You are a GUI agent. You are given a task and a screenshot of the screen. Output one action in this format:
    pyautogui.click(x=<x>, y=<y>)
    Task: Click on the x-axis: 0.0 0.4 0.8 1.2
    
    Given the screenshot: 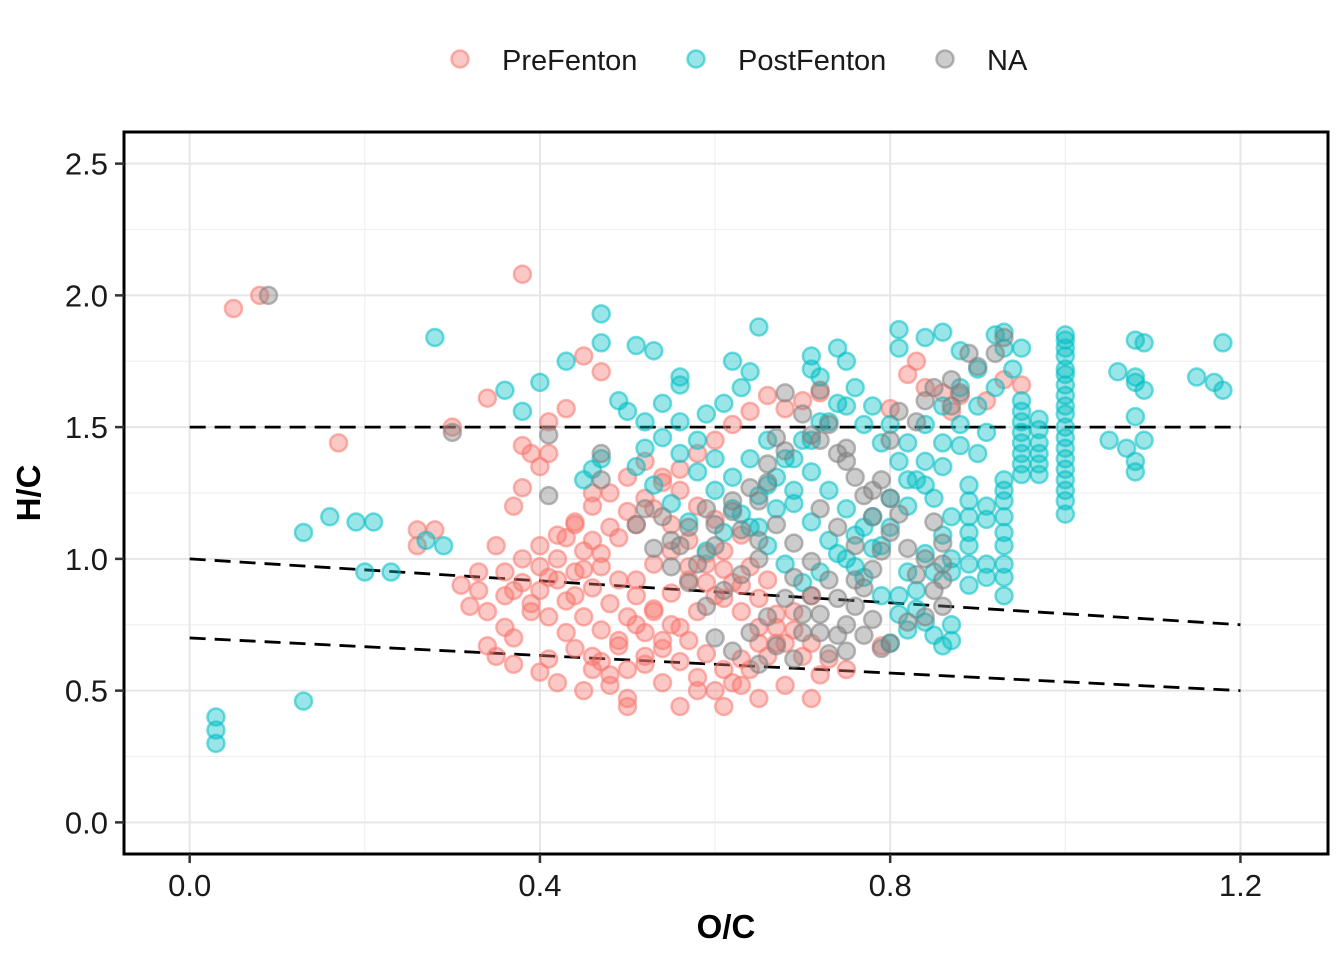 What is the action you would take?
    pyautogui.click(x=715, y=878)
    